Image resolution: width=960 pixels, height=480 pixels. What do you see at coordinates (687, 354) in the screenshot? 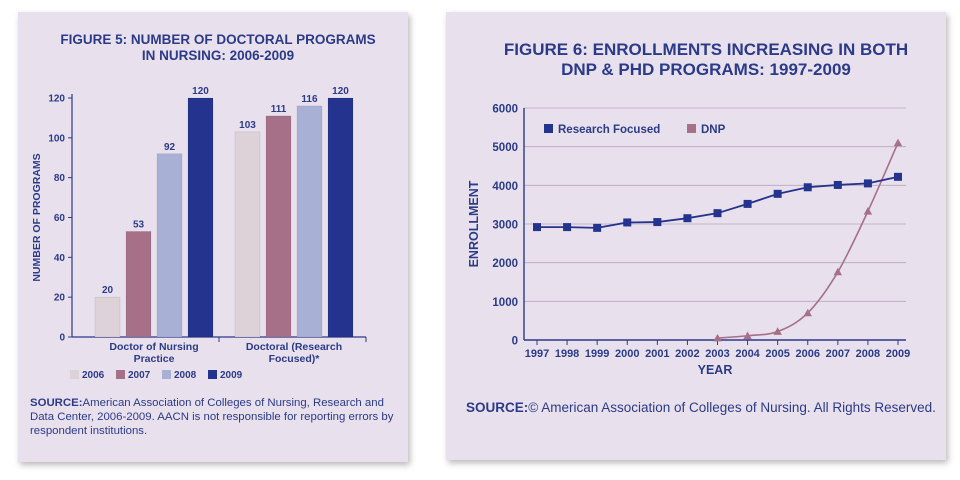
I see `x-tick-label: 2002` at bounding box center [687, 354].